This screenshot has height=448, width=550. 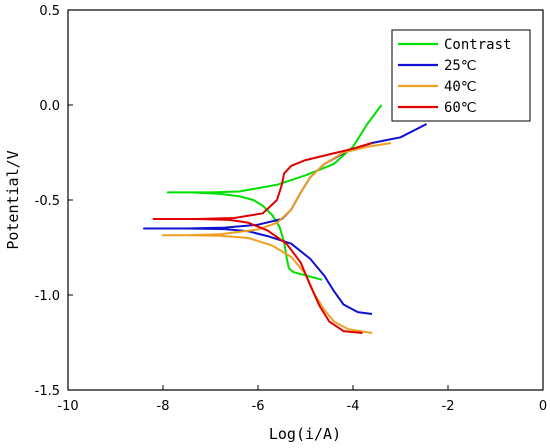 I want to click on legend-label: Contrast, so click(x=477, y=45).